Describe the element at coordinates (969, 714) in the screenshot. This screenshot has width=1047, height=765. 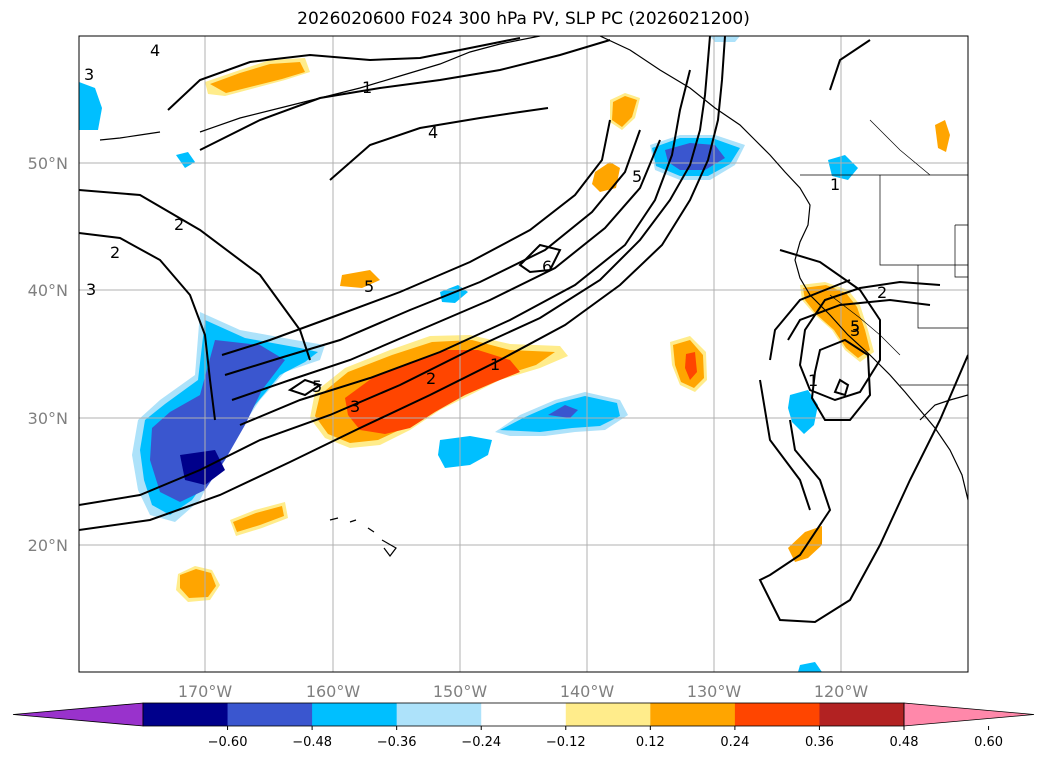
I see `colorbar-extend-high` at that location.